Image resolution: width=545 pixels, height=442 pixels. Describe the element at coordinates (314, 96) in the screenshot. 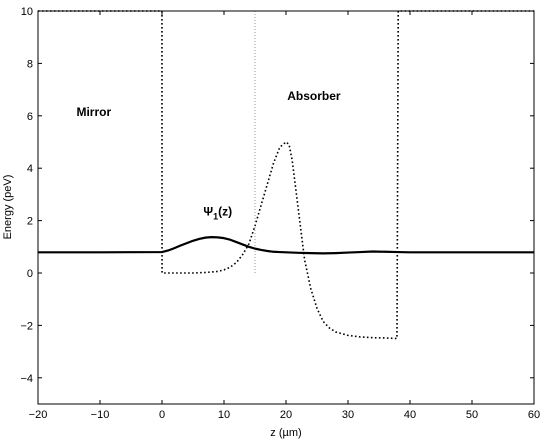

I see `chart-annotation: Absorber` at that location.